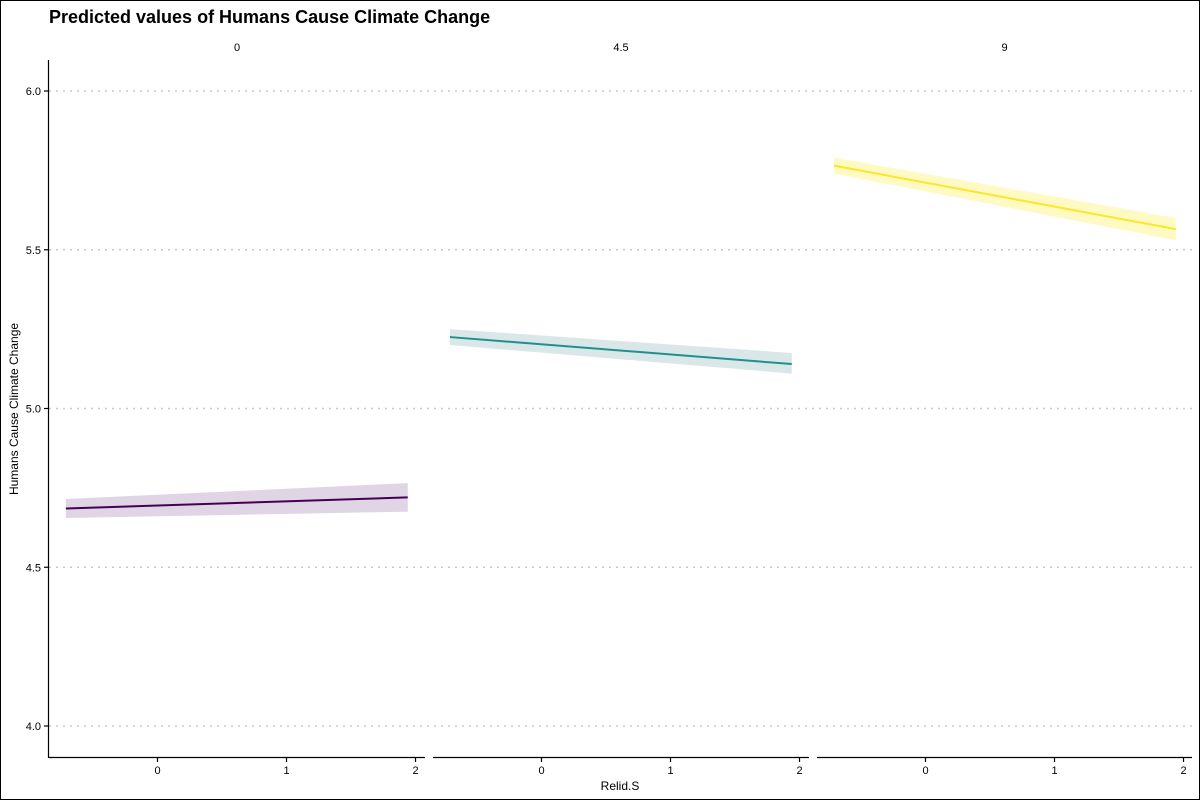 This screenshot has height=800, width=1200. What do you see at coordinates (620, 786) in the screenshot?
I see `x-axis-label: Relid.S` at bounding box center [620, 786].